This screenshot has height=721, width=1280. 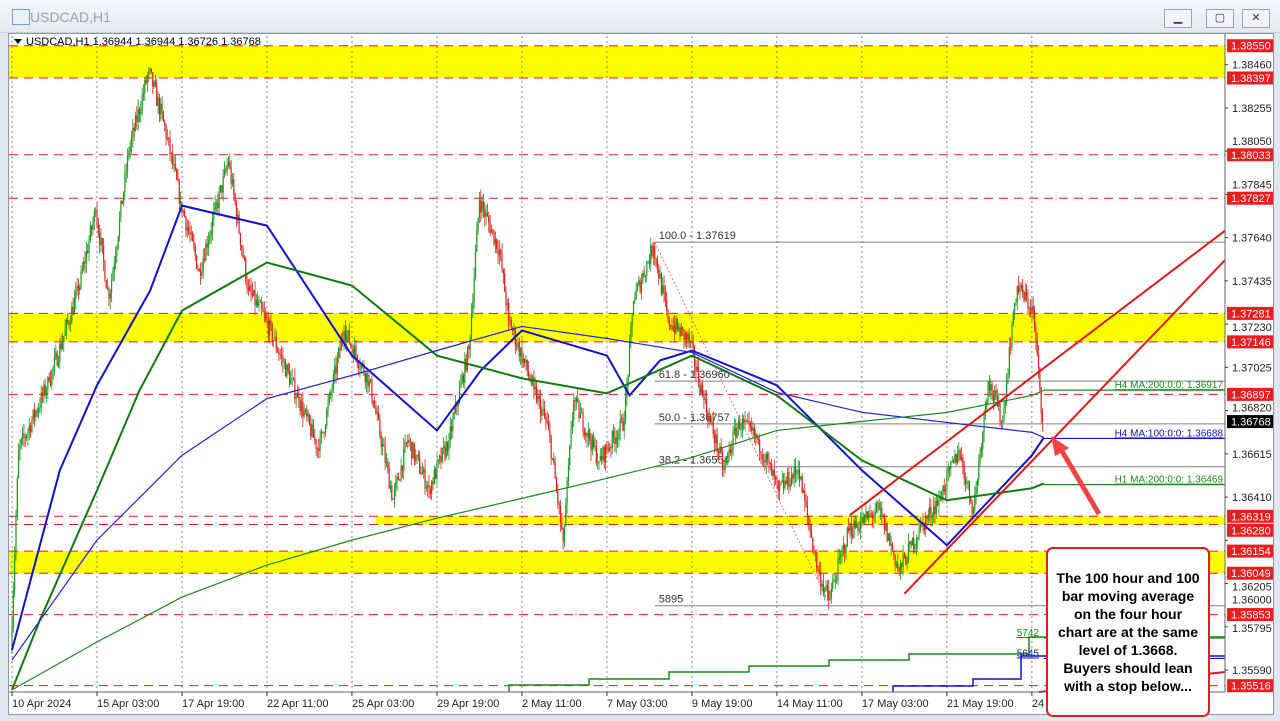 What do you see at coordinates (1220, 18) in the screenshot?
I see `maximize-button: ▢` at bounding box center [1220, 18].